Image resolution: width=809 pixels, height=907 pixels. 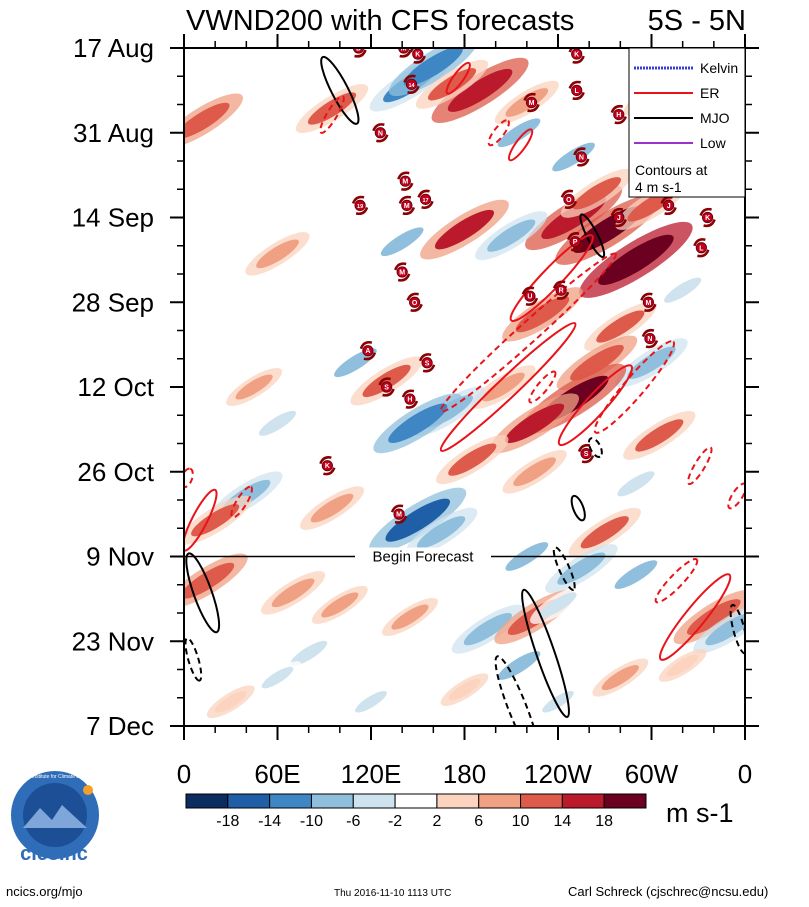 What do you see at coordinates (120, 726) in the screenshot?
I see `y-tick-label: 7 Dec` at bounding box center [120, 726].